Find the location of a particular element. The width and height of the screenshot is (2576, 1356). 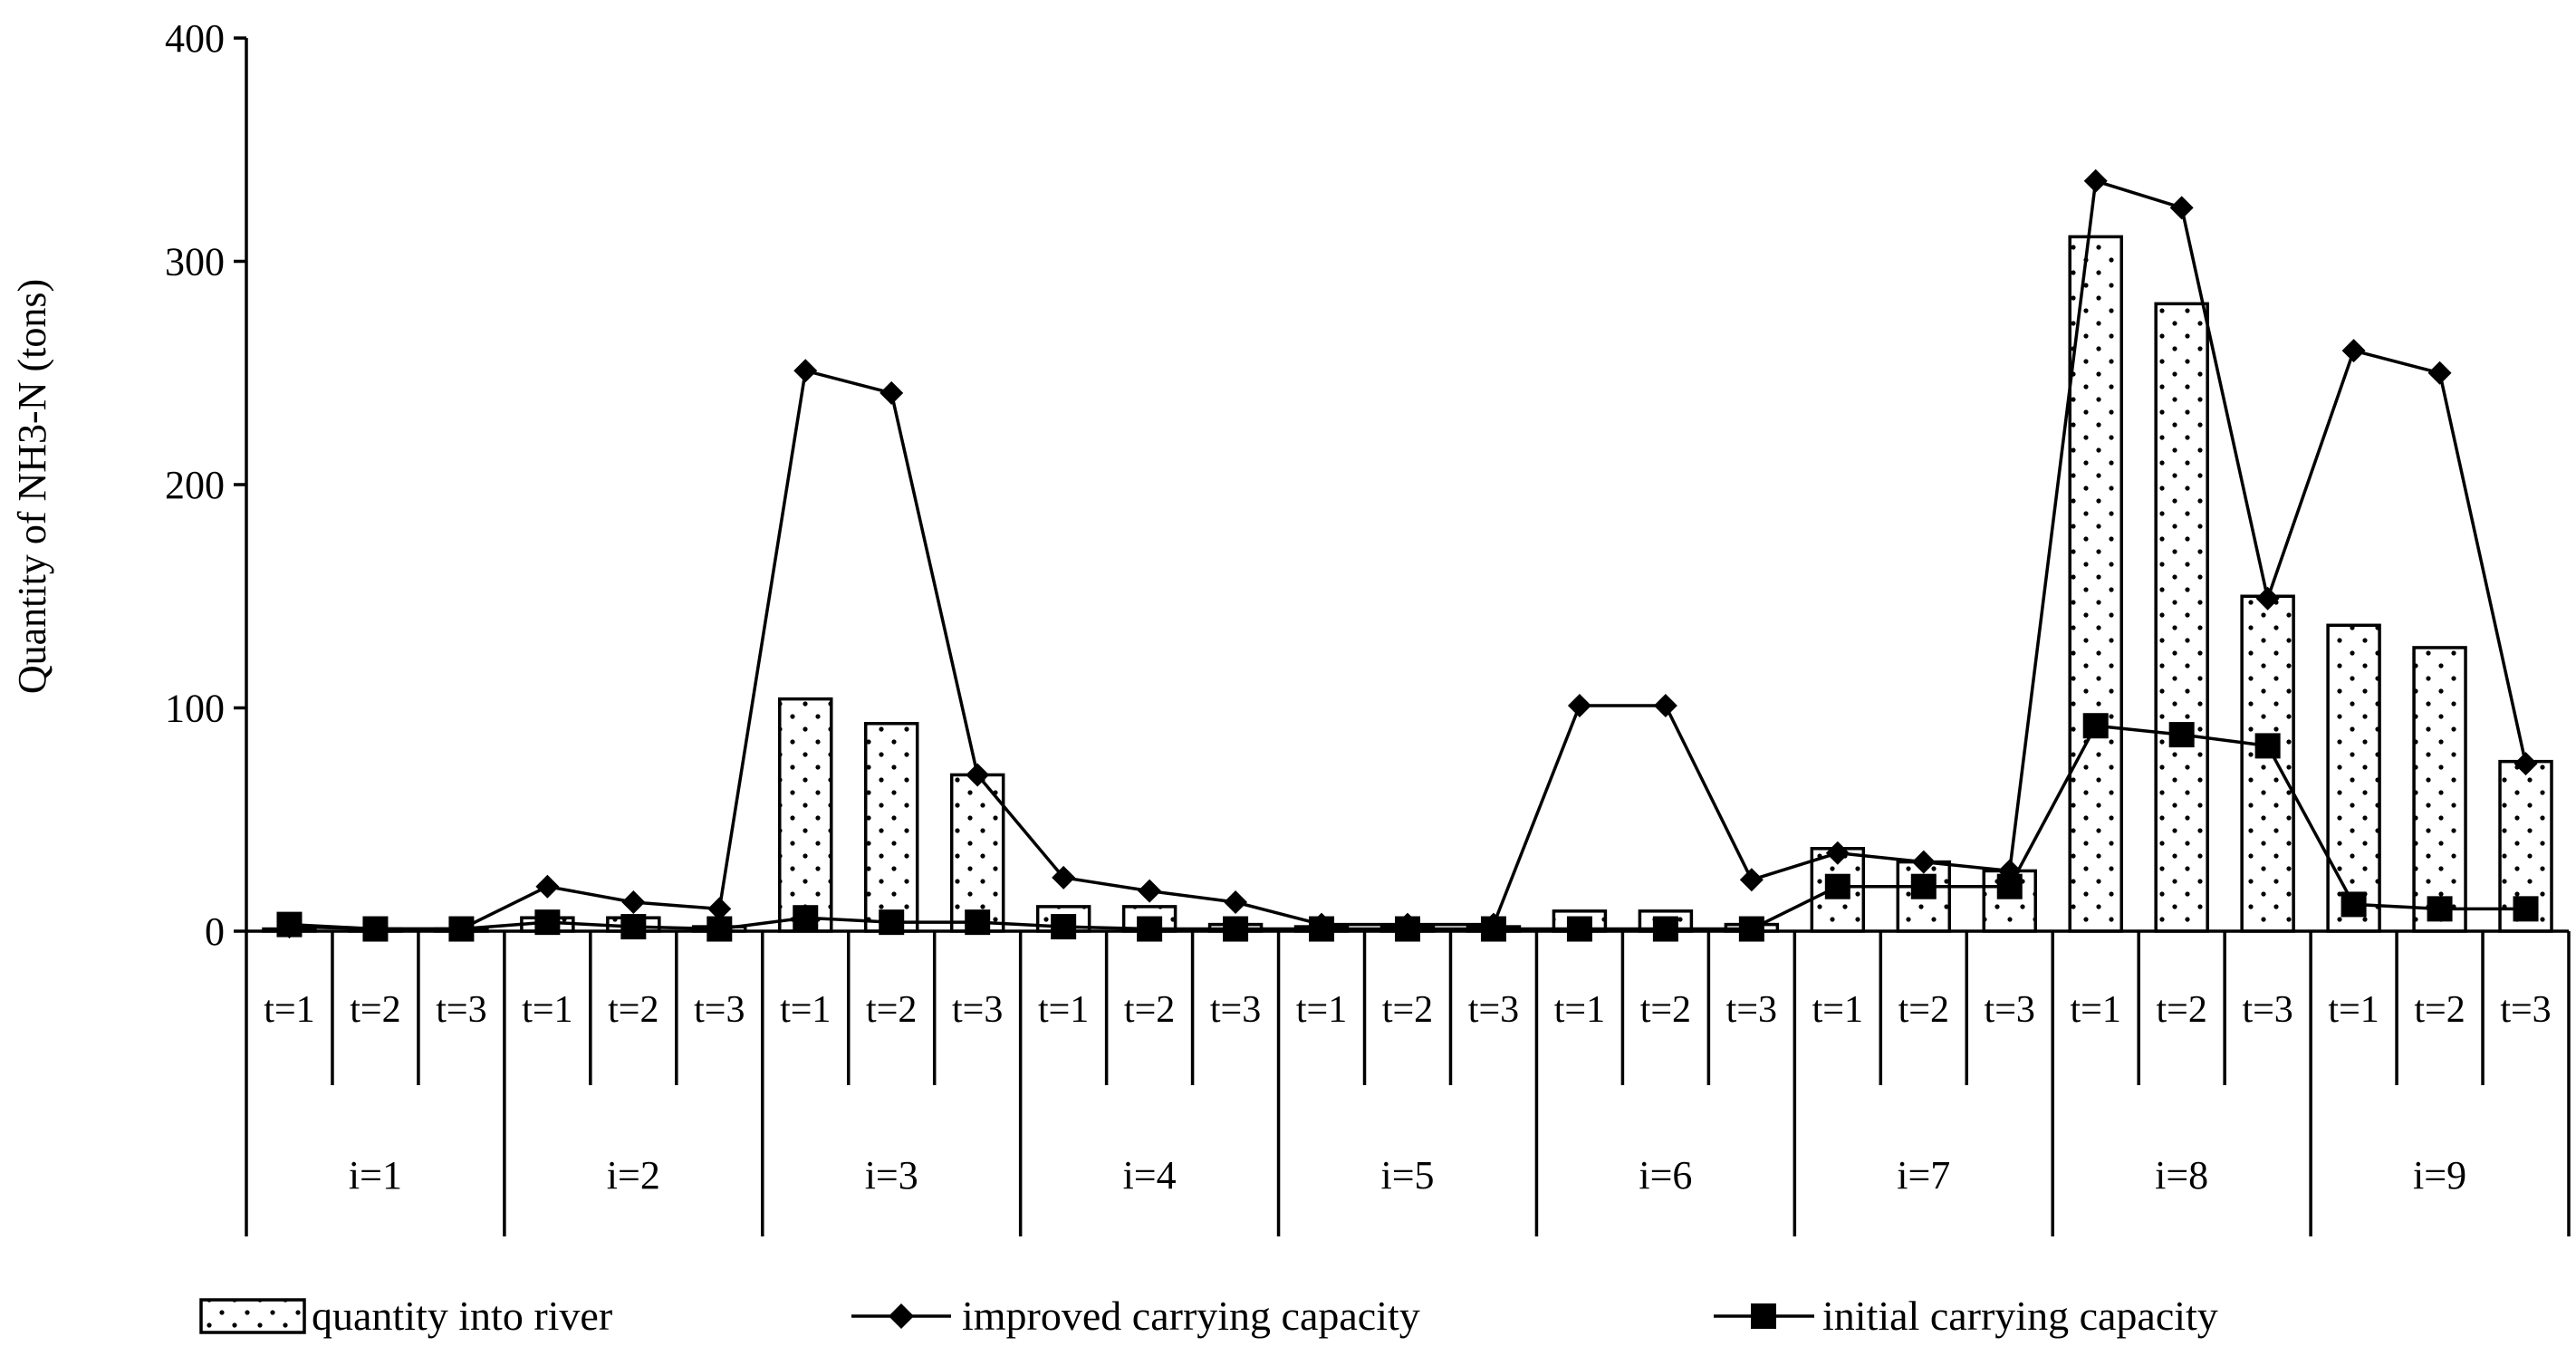

legend-item-improved-carrying-capacity: improved carrying capacity is located at coordinates (1135, 1316).